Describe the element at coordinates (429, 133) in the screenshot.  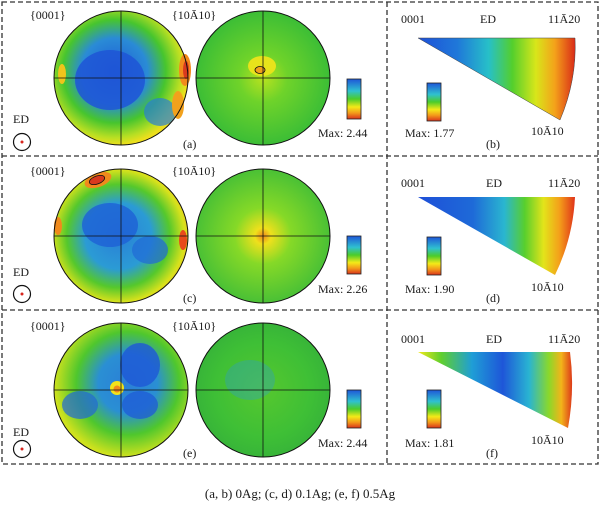
I see `ipf-max-b: Max: 1.77` at that location.